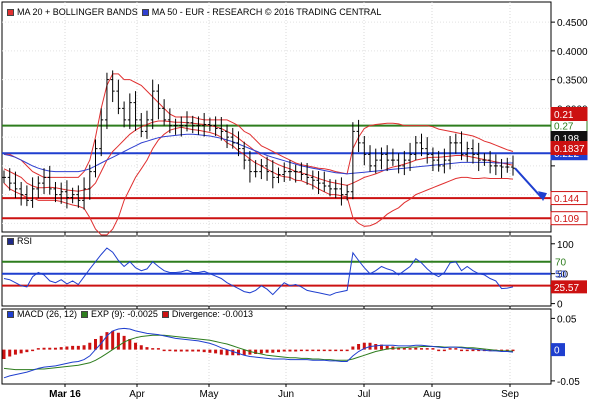 This screenshot has width=590, height=400. What do you see at coordinates (567, 319) in the screenshot?
I see `macd-y-tick-label: 0.05` at bounding box center [567, 319].